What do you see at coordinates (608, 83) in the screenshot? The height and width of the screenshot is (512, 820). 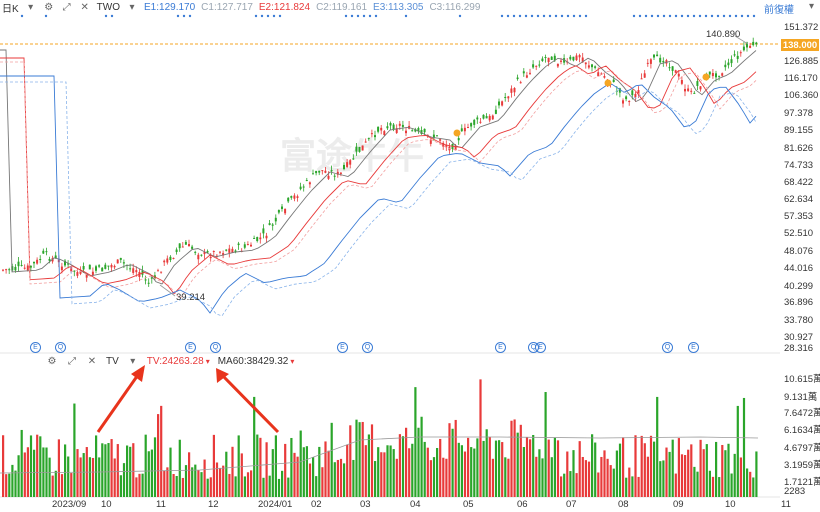 I see `signal-marker` at bounding box center [608, 83].